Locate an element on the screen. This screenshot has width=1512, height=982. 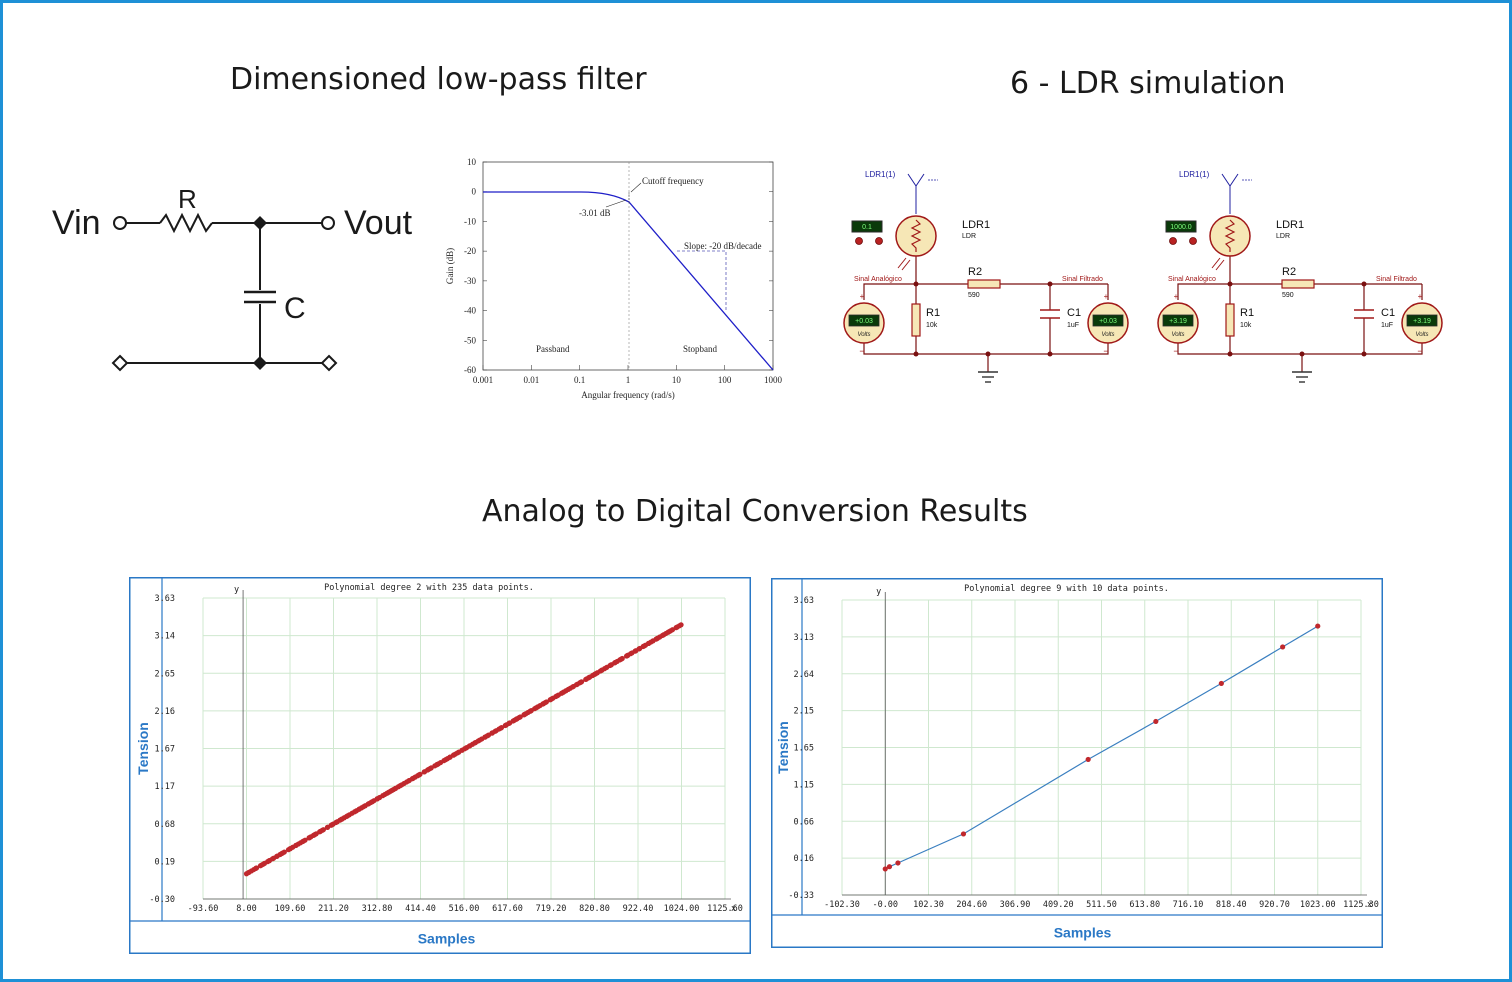
bode-y-tick: -40 is located at coordinates (470, 311).